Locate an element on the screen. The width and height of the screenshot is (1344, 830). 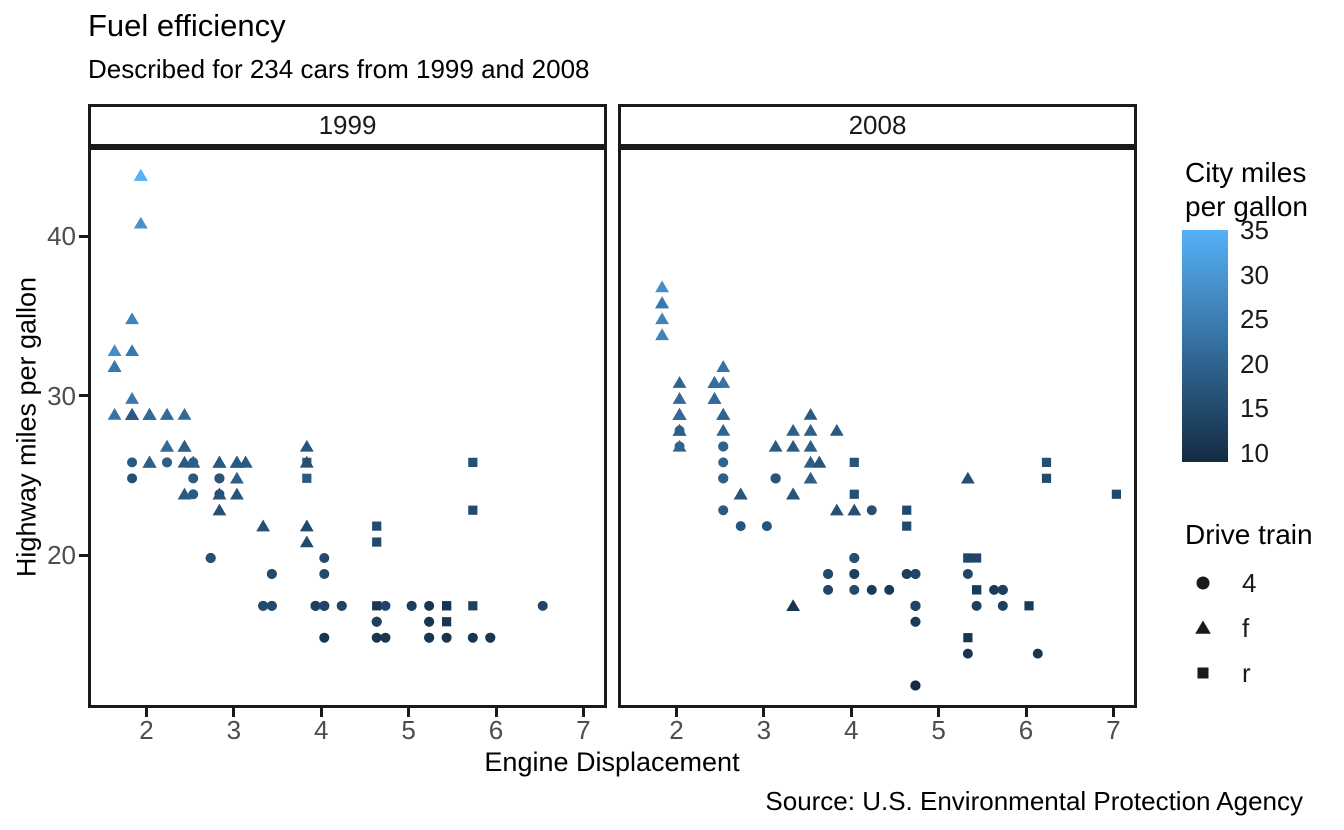
y-tick-label: 20 is located at coordinates (61, 555).